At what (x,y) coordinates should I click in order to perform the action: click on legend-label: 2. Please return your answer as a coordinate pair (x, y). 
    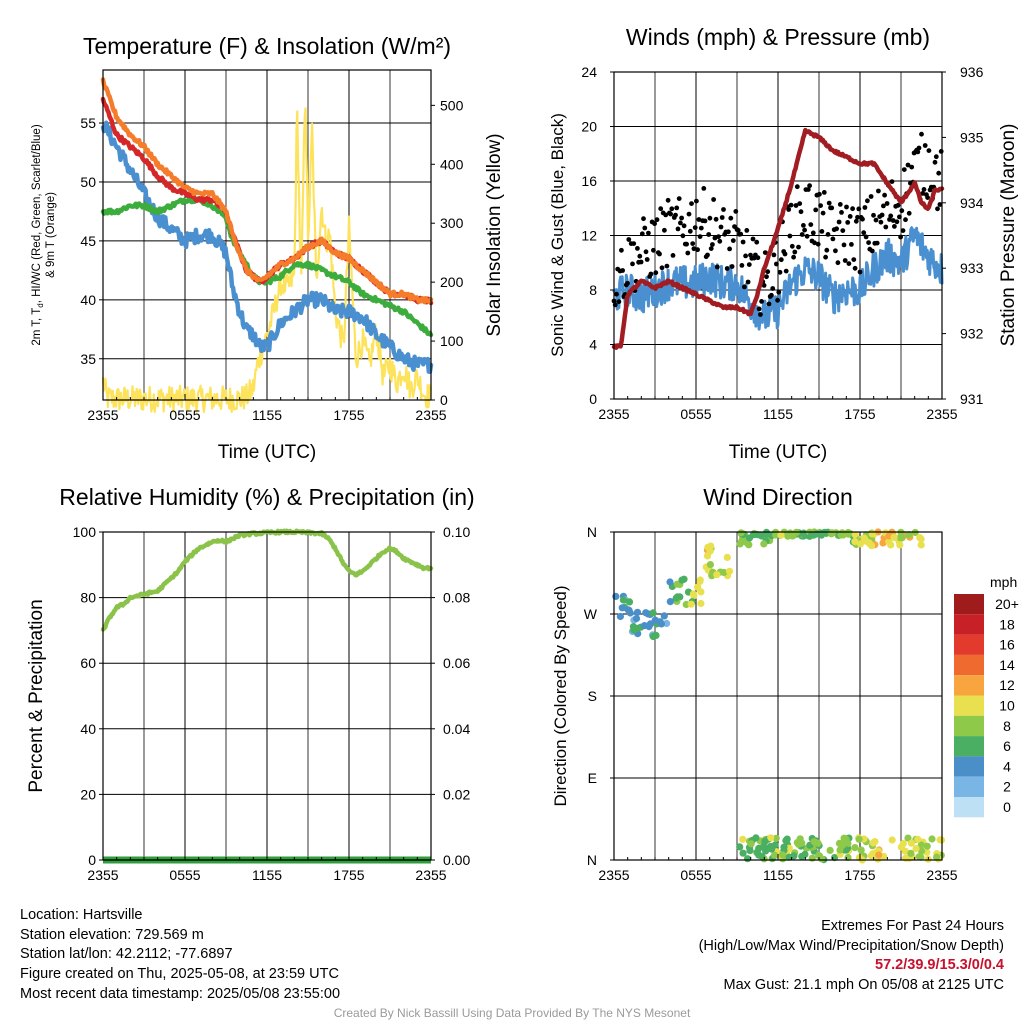
    Looking at the image, I should click on (1007, 787).